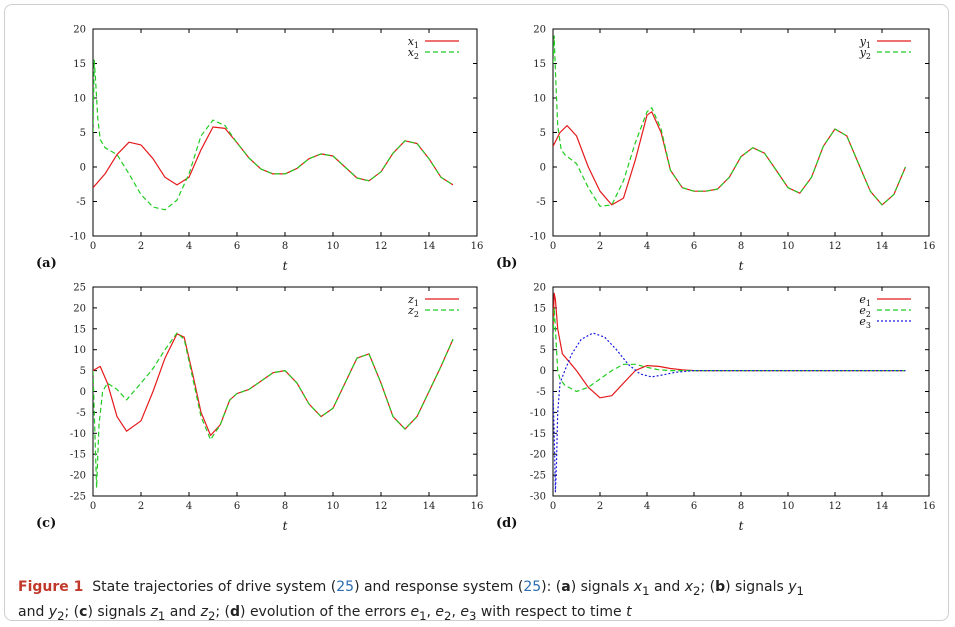  What do you see at coordinates (53, 611) in the screenshot?
I see `caption-var: y` at bounding box center [53, 611].